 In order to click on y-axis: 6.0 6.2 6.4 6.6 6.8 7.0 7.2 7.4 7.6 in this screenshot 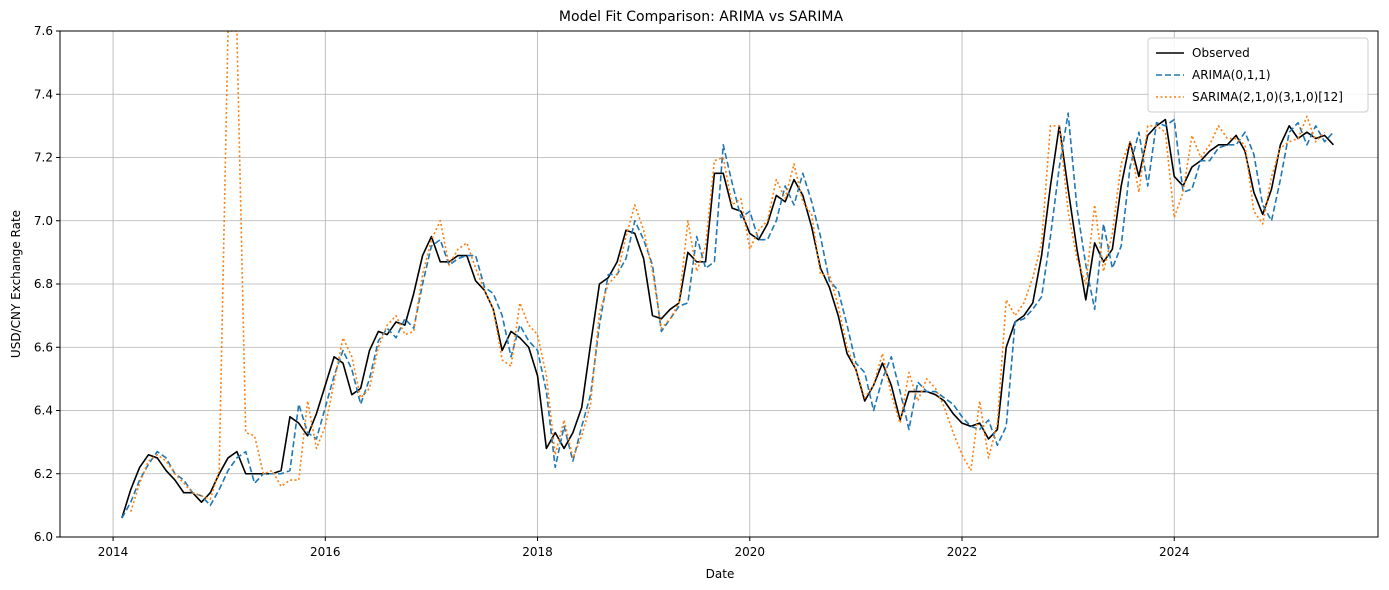, I will do `click(47, 284)`.